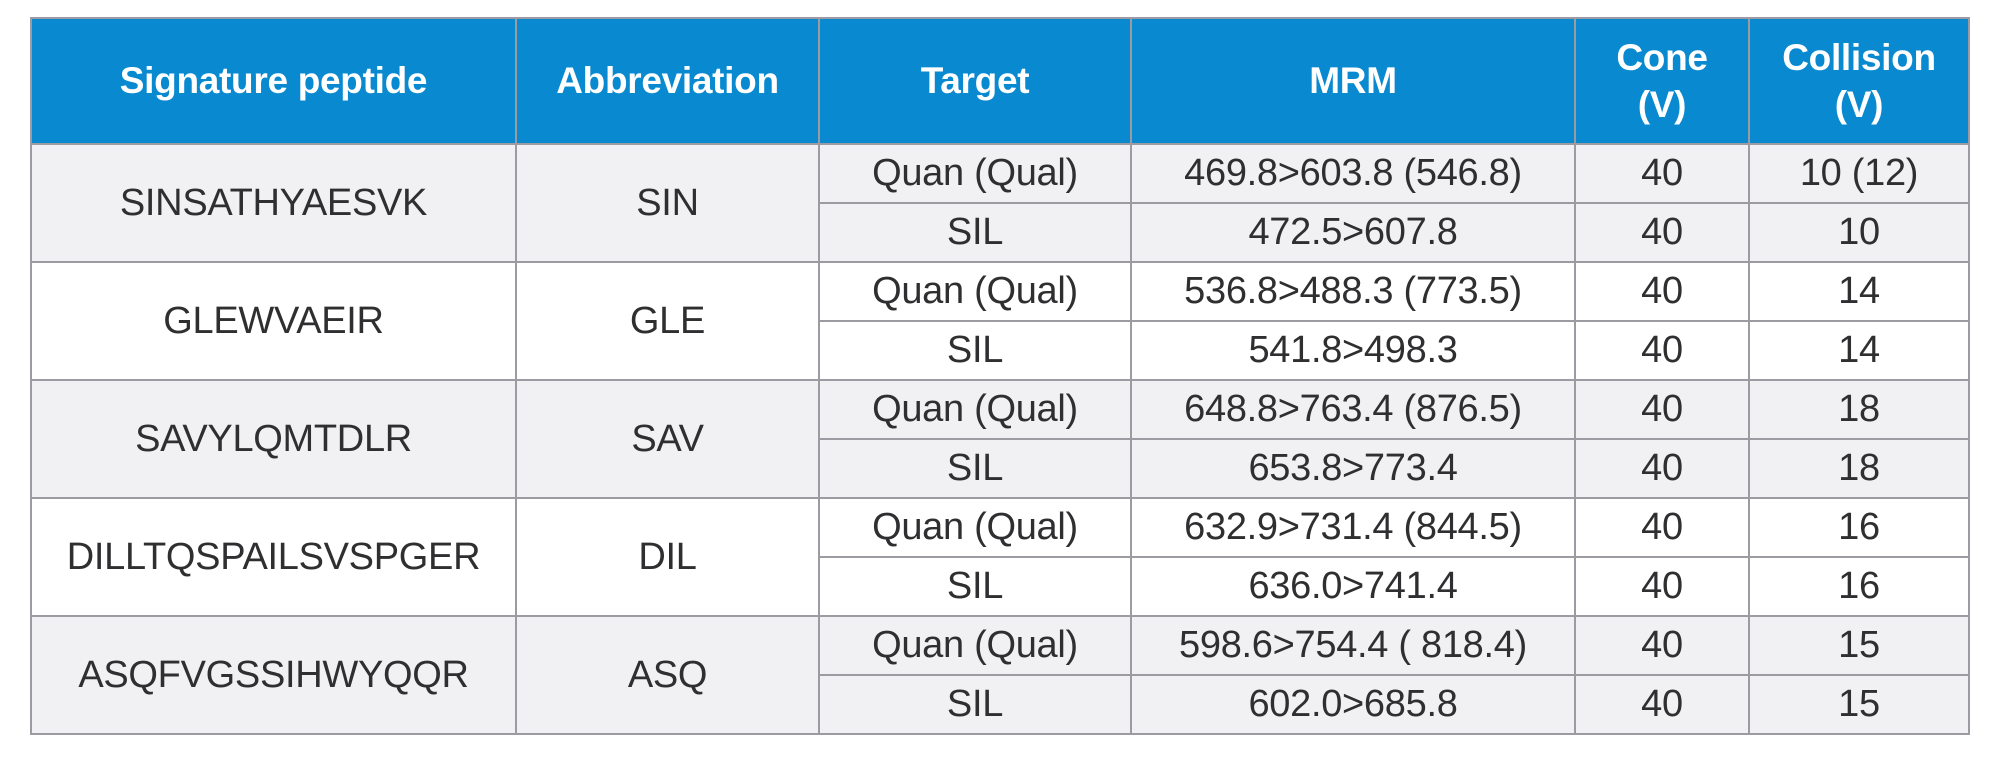 The image size is (2000, 761). I want to click on col-header-target: Target, so click(975, 81).